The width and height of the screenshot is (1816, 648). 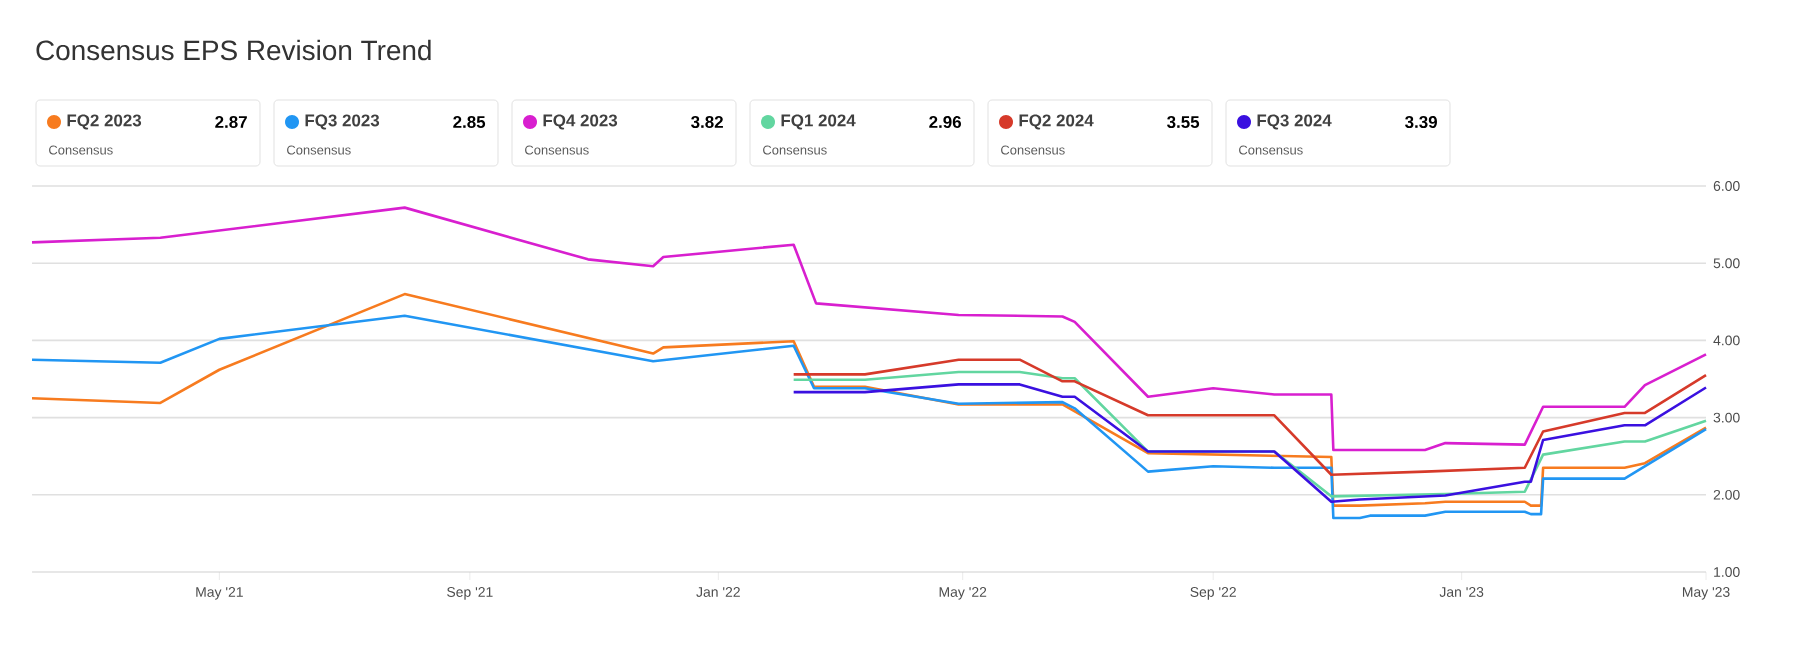 I want to click on chart-title: Consensus EPS Revision Trend, so click(x=233, y=50).